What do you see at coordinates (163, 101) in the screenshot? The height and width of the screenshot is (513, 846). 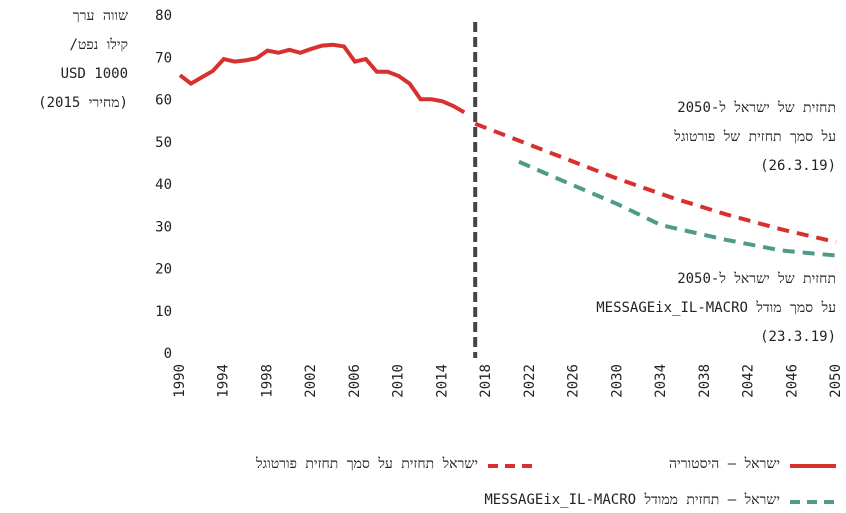 I see `y-tick-label: 60` at bounding box center [163, 101].